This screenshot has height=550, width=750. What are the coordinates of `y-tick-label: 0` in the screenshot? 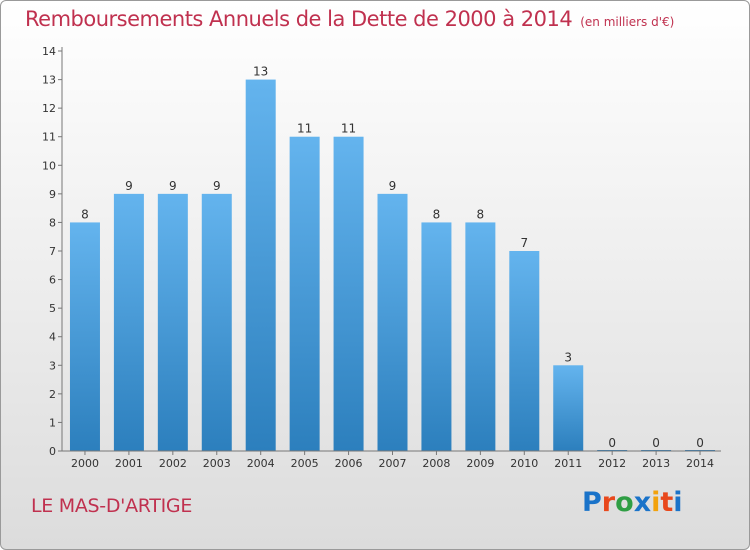 It's located at (52, 451).